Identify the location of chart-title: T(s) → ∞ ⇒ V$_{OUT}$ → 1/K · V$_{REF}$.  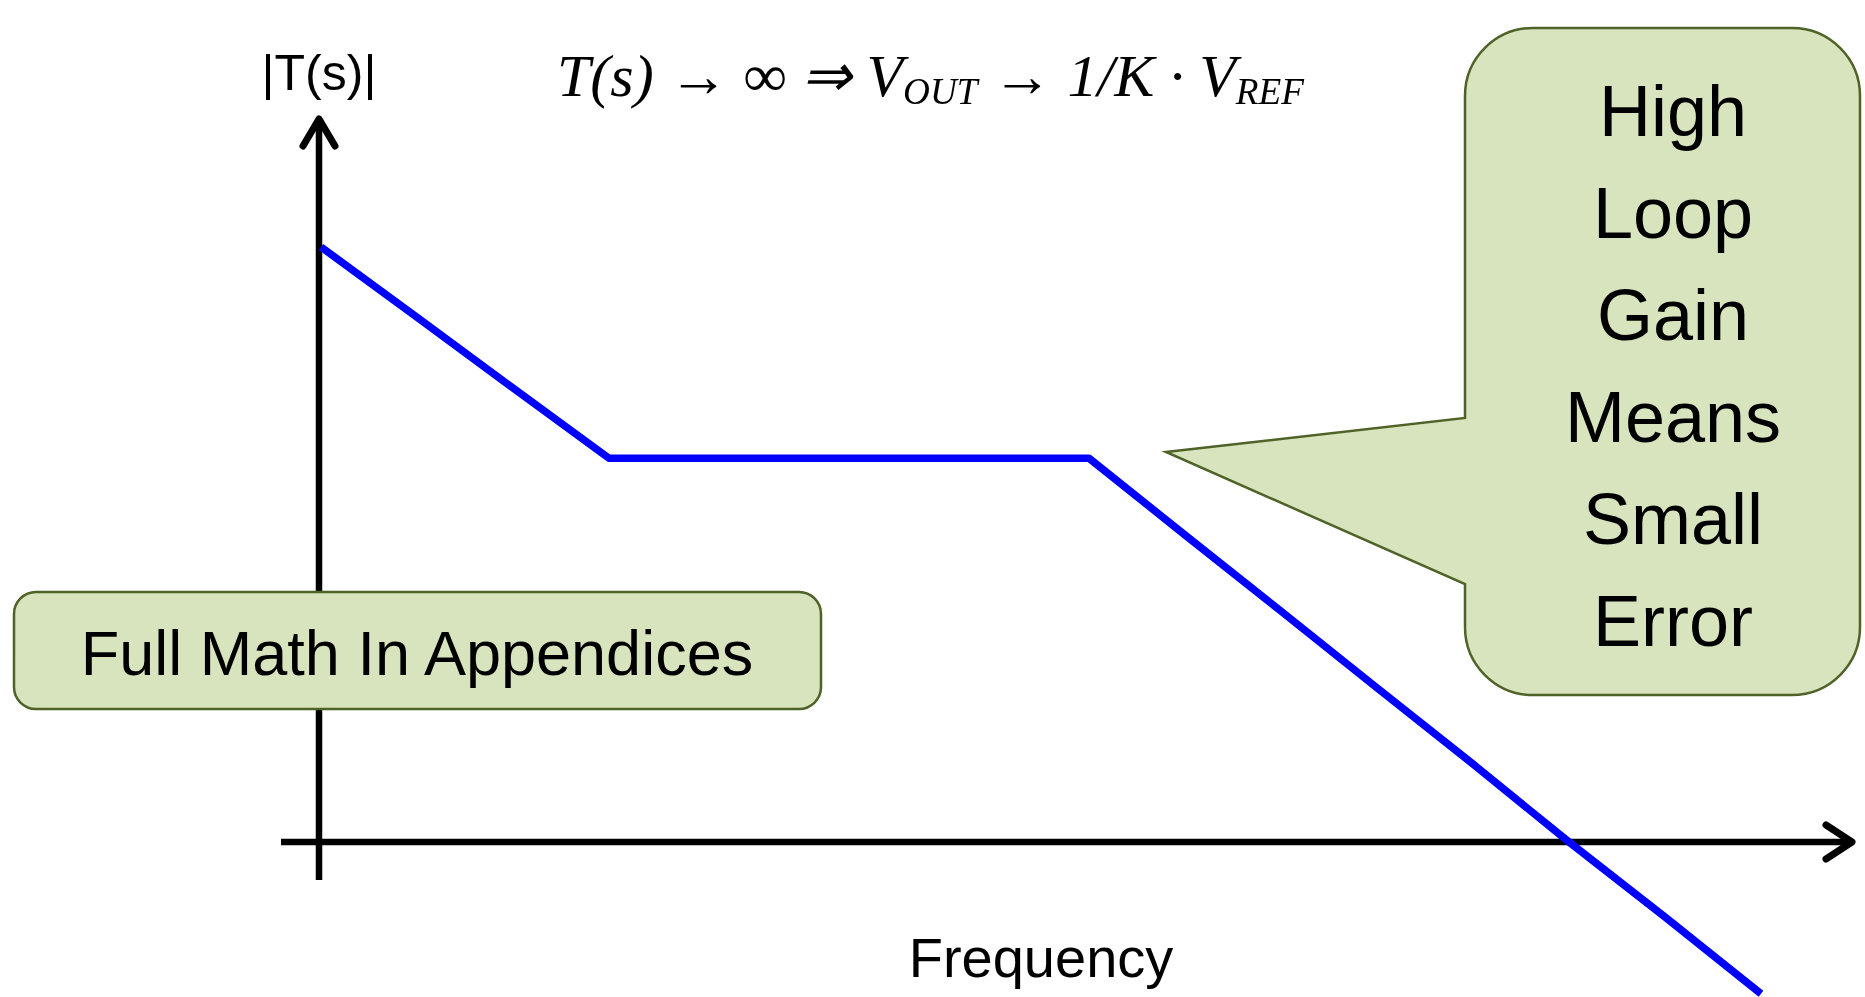
(931, 78).